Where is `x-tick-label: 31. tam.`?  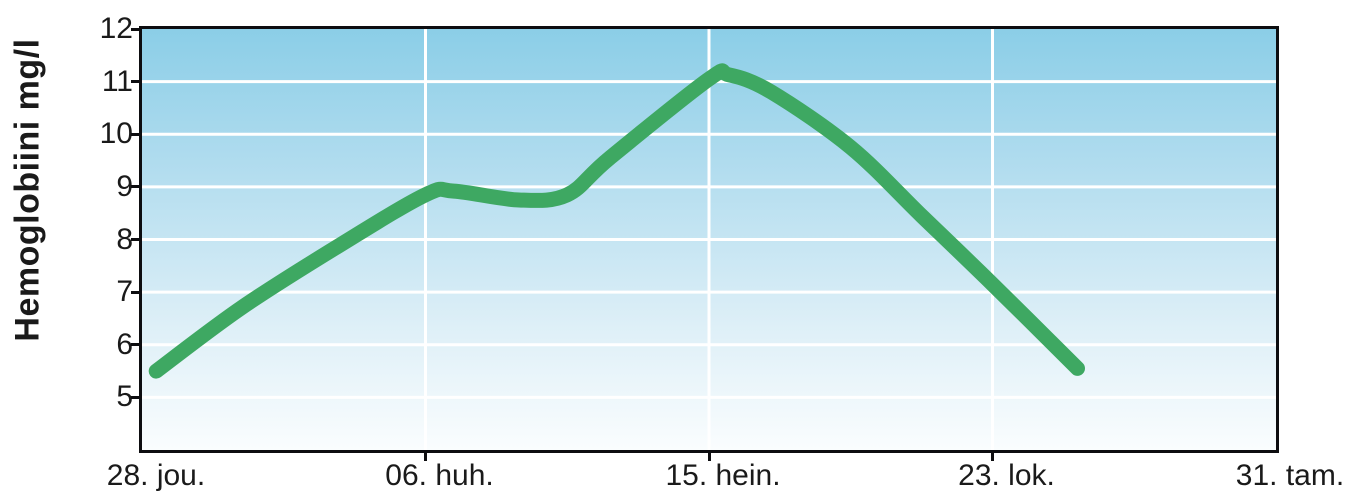 x-tick-label: 31. tam. is located at coordinates (1290, 475).